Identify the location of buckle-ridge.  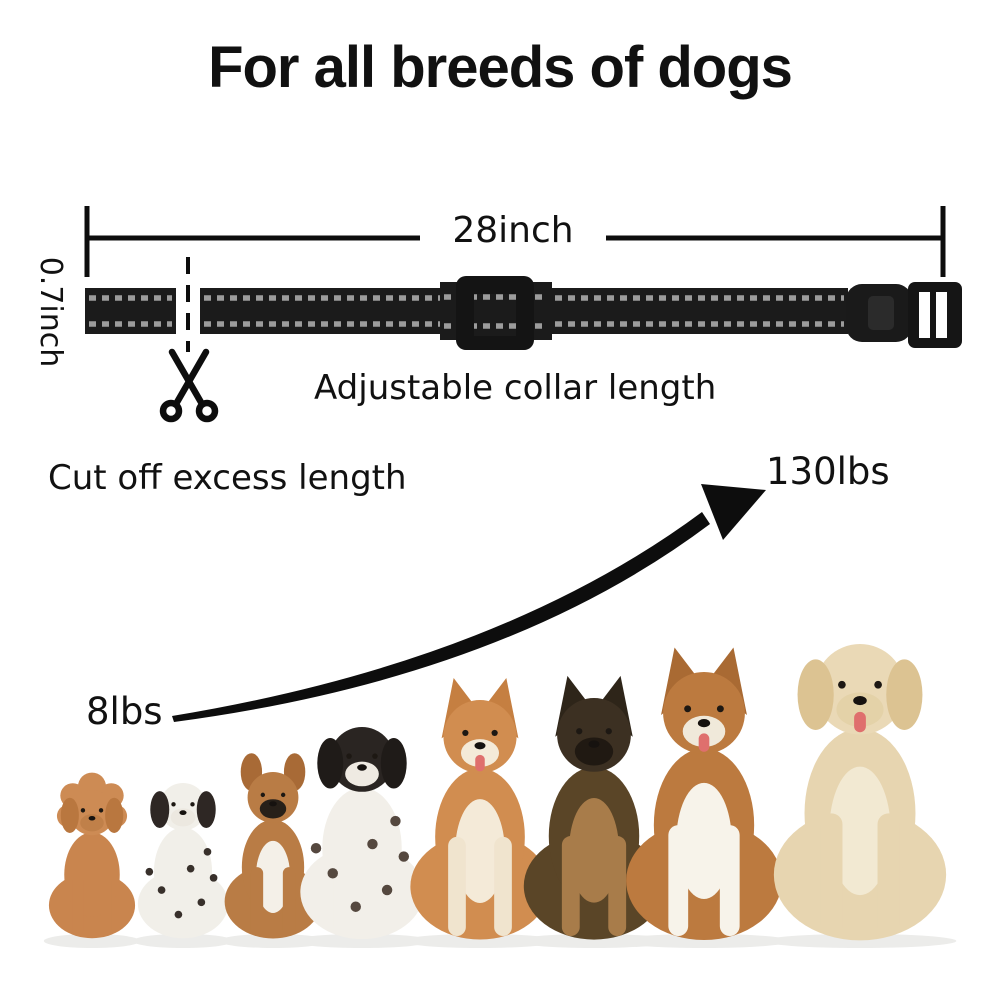
(881, 313).